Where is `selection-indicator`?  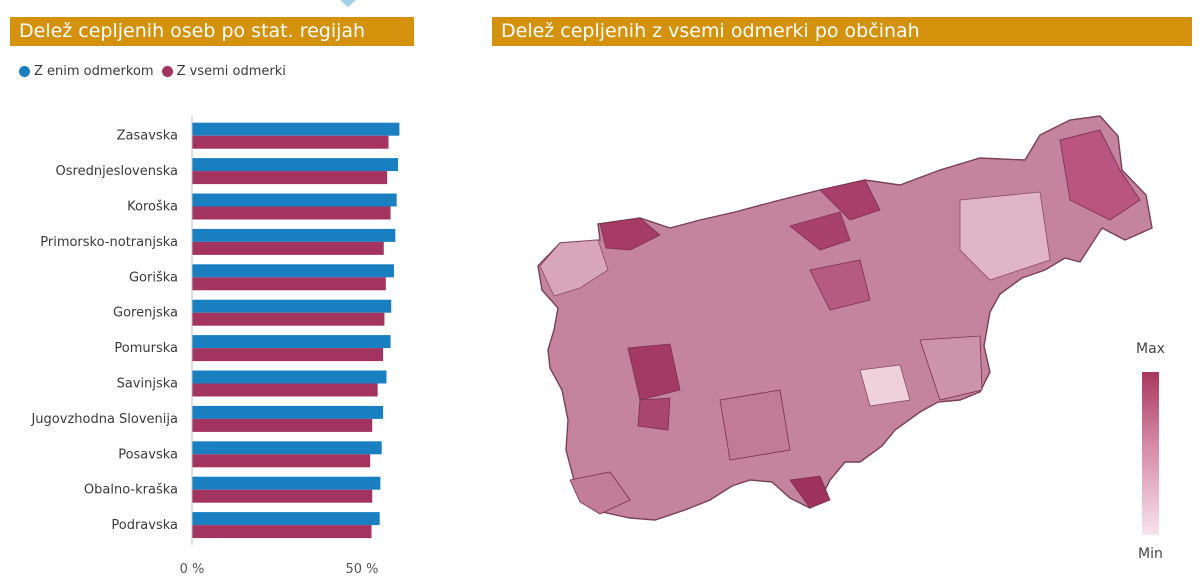 selection-indicator is located at coordinates (348, 3).